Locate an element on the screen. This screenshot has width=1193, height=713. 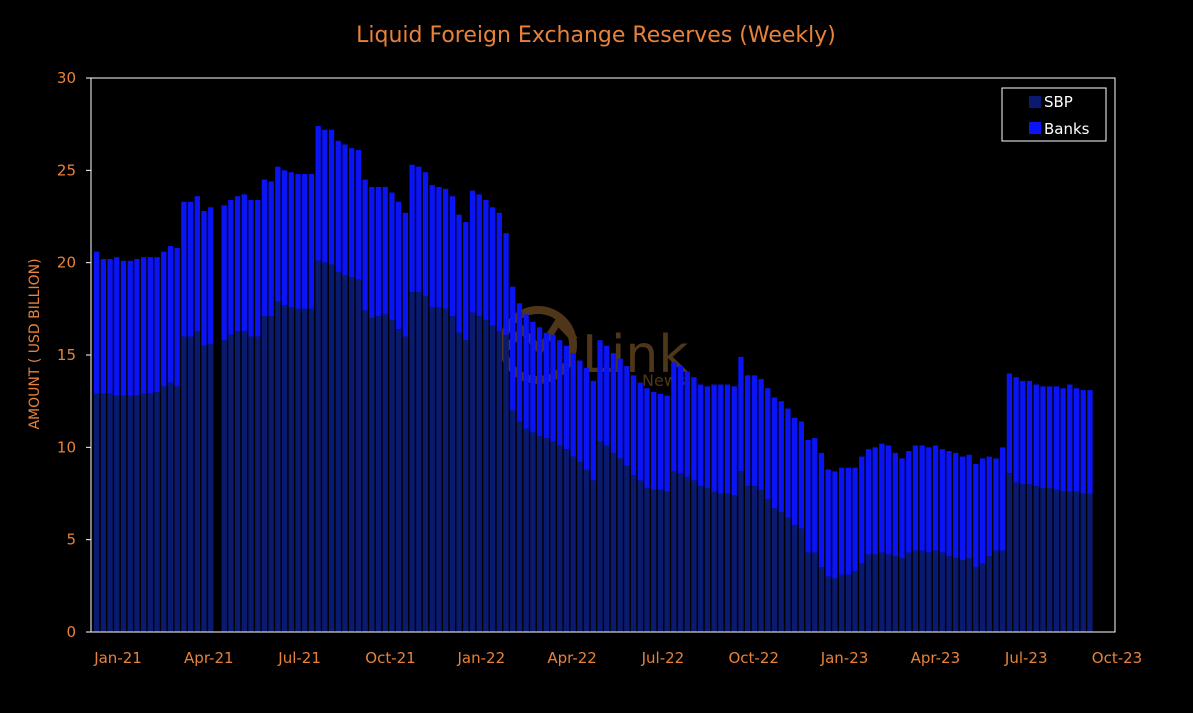
x-tick-label: Jul-22 is located at coordinates (663, 658).